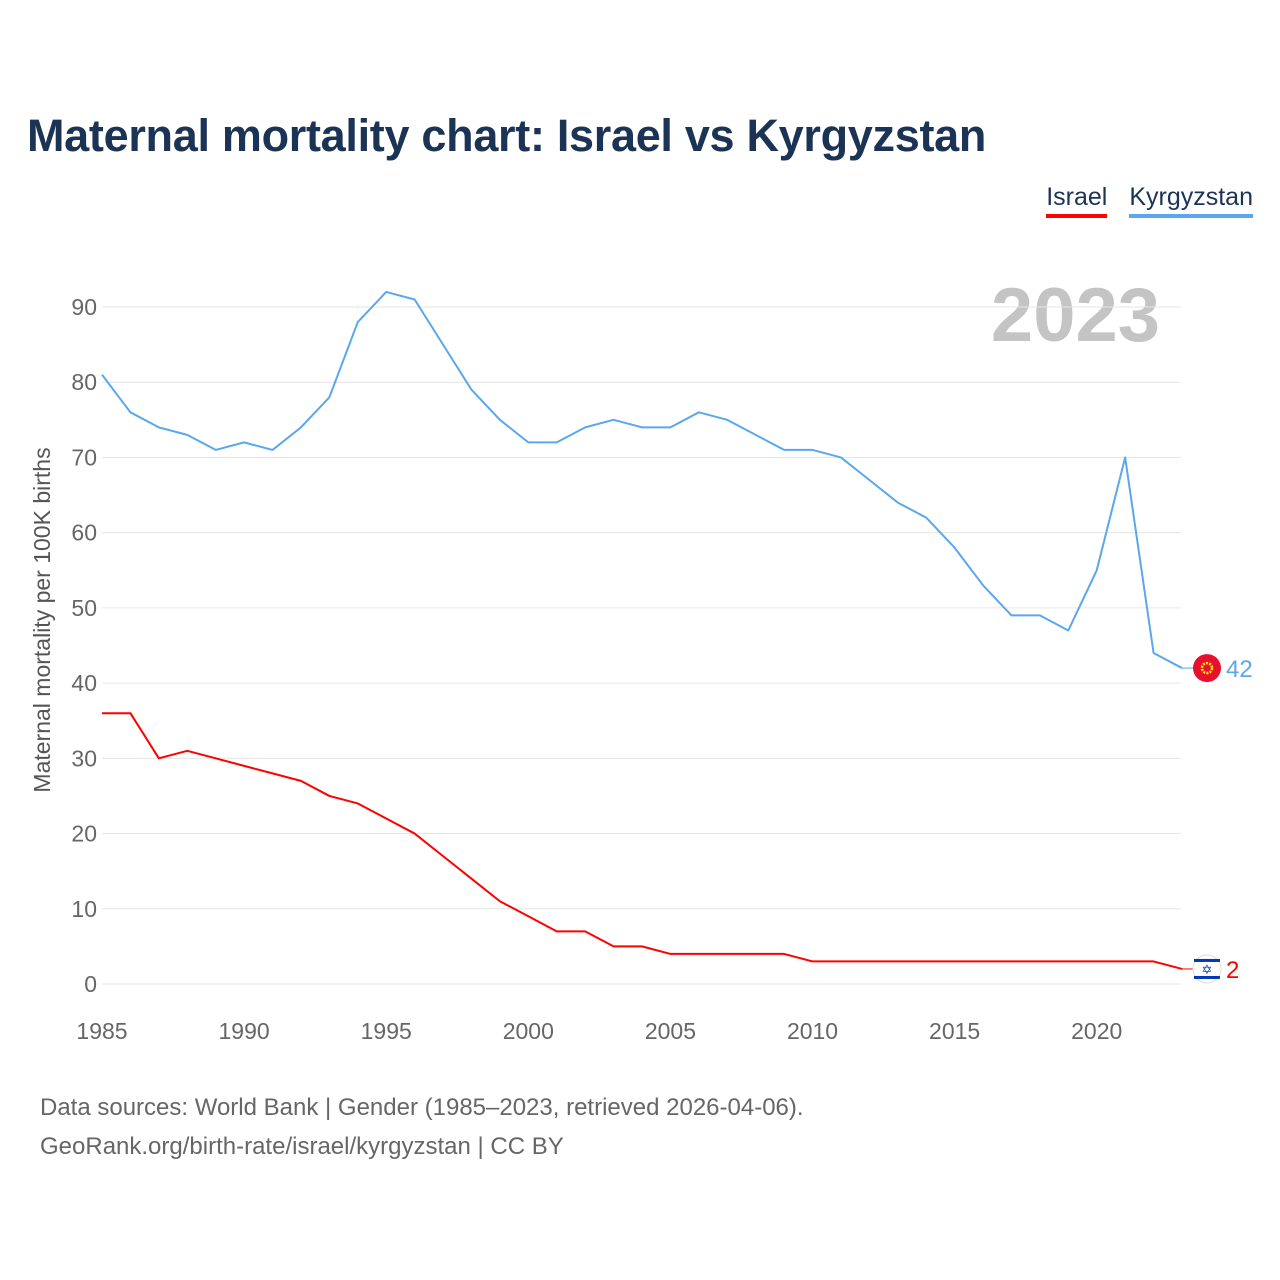 The image size is (1280, 1280). What do you see at coordinates (1191, 200) in the screenshot?
I see `legend-kyrgyzstan: Kyrgyzstan` at bounding box center [1191, 200].